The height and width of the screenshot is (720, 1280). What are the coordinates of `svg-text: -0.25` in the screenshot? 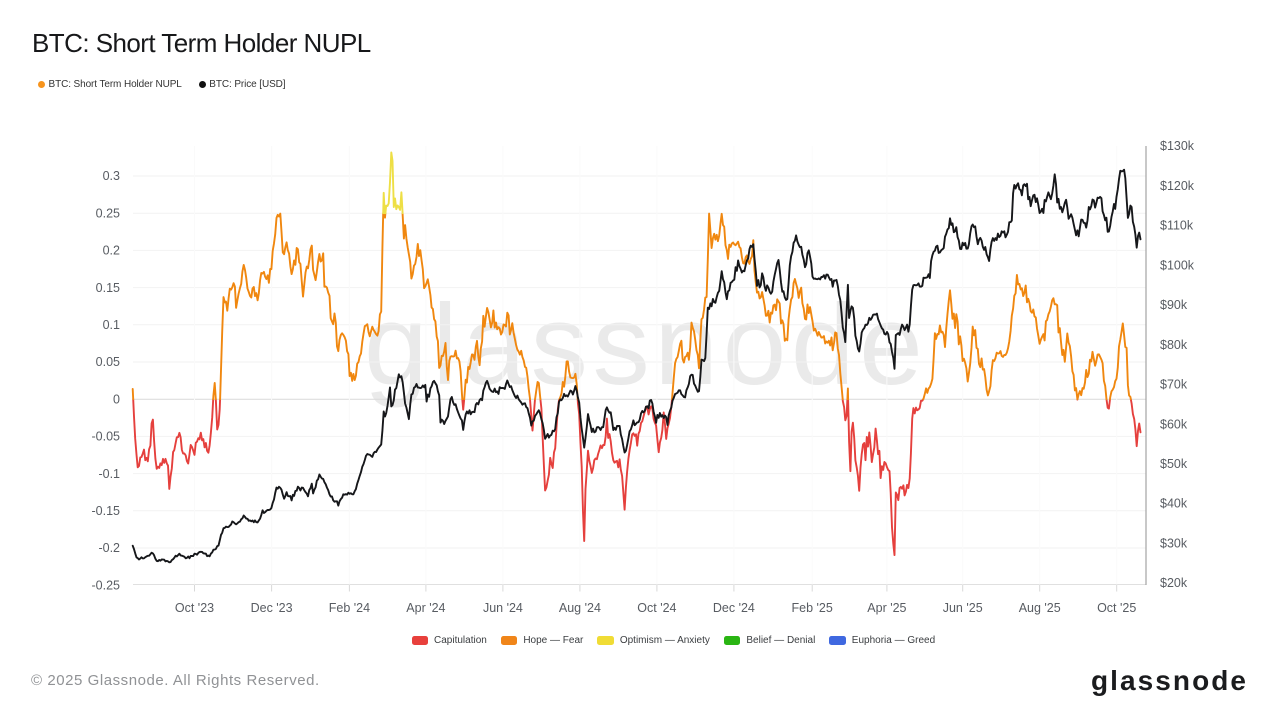 It's located at (106, 585).